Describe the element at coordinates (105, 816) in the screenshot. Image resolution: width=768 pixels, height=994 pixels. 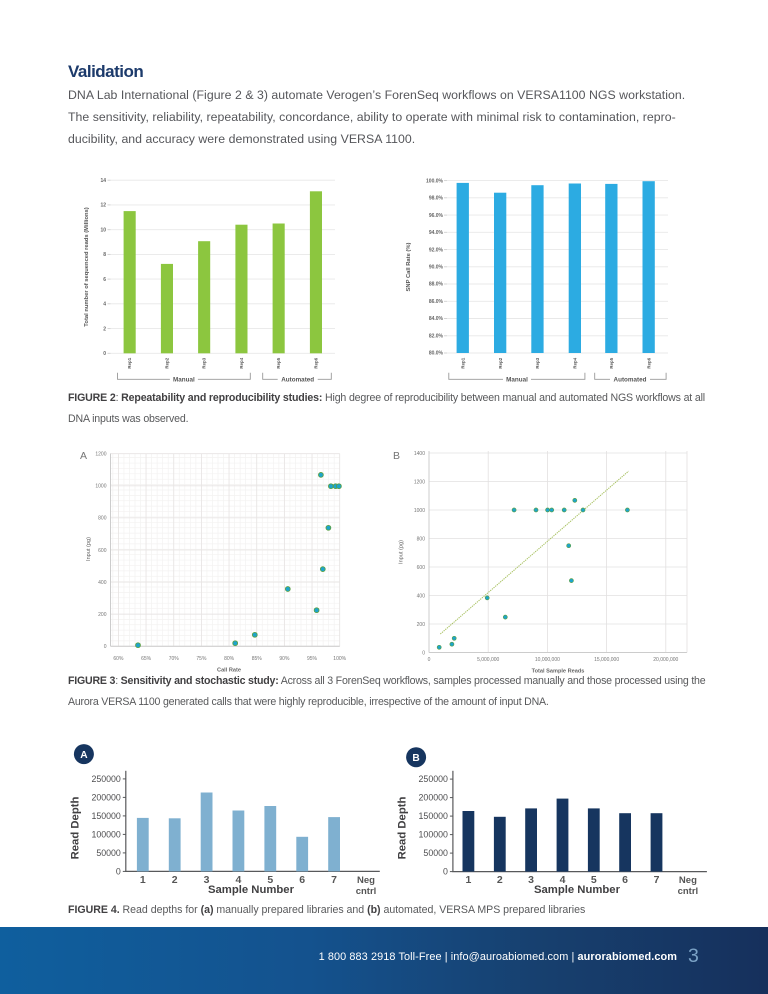
I see `svg-text: 150000` at that location.